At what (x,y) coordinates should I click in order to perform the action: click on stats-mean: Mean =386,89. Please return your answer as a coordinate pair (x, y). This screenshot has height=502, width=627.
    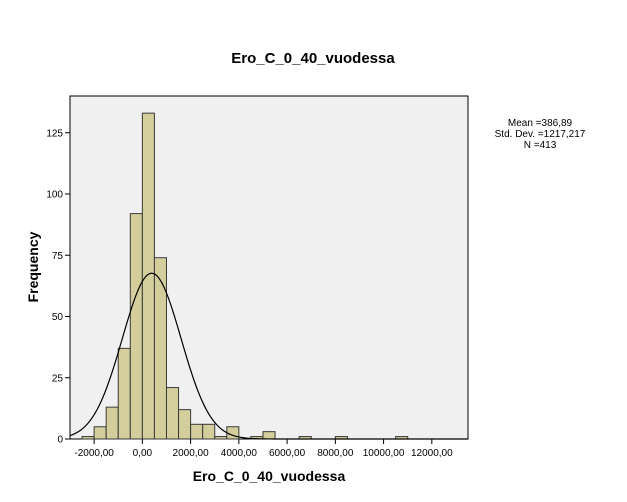
    Looking at the image, I should click on (540, 123).